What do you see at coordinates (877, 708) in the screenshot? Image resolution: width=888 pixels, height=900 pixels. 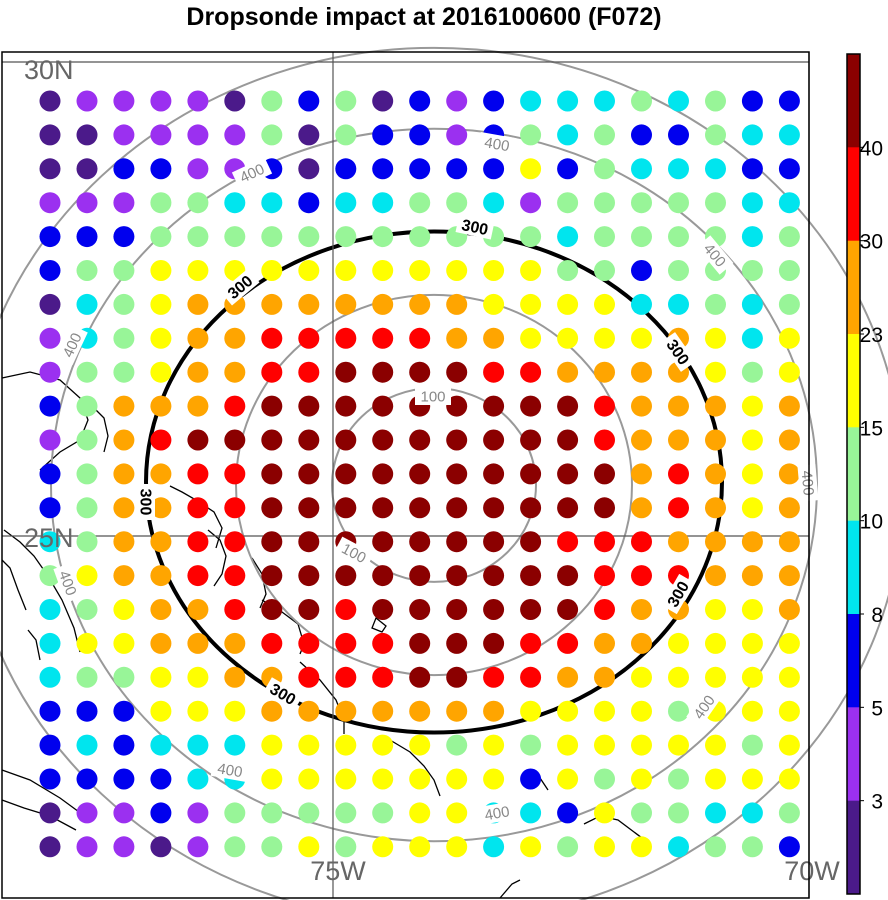 I see `colorbar-label: 5` at bounding box center [877, 708].